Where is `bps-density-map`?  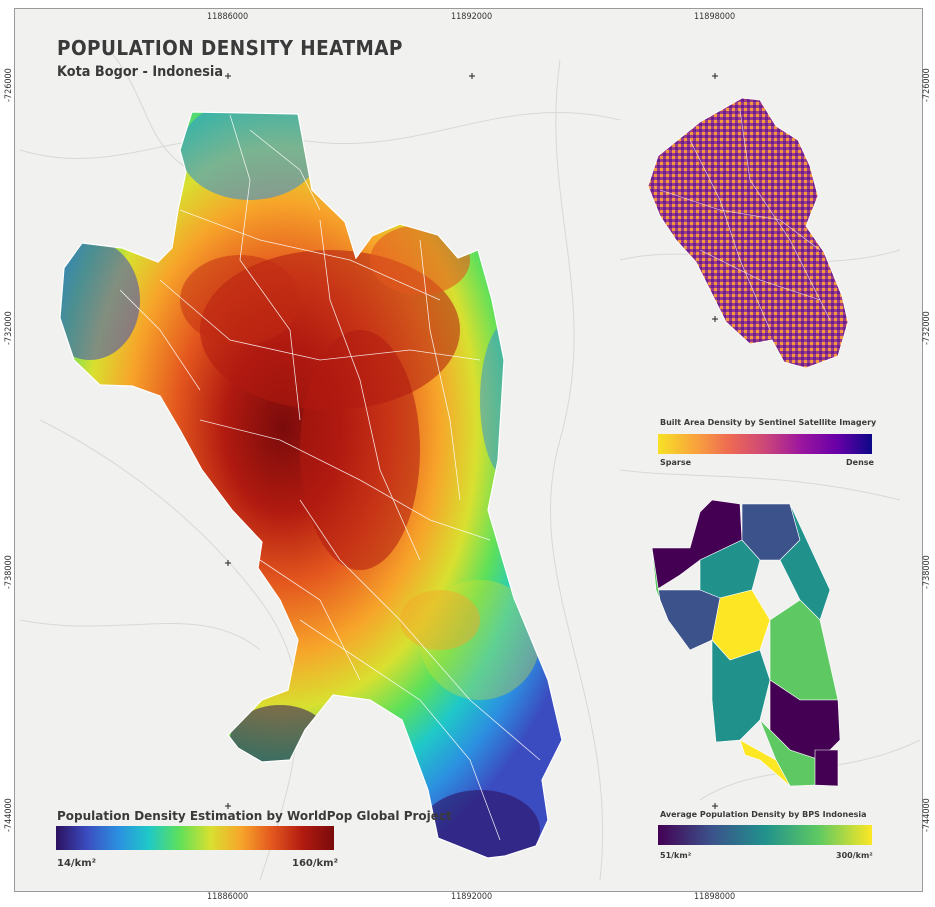 bps-density-map is located at coordinates (746, 643).